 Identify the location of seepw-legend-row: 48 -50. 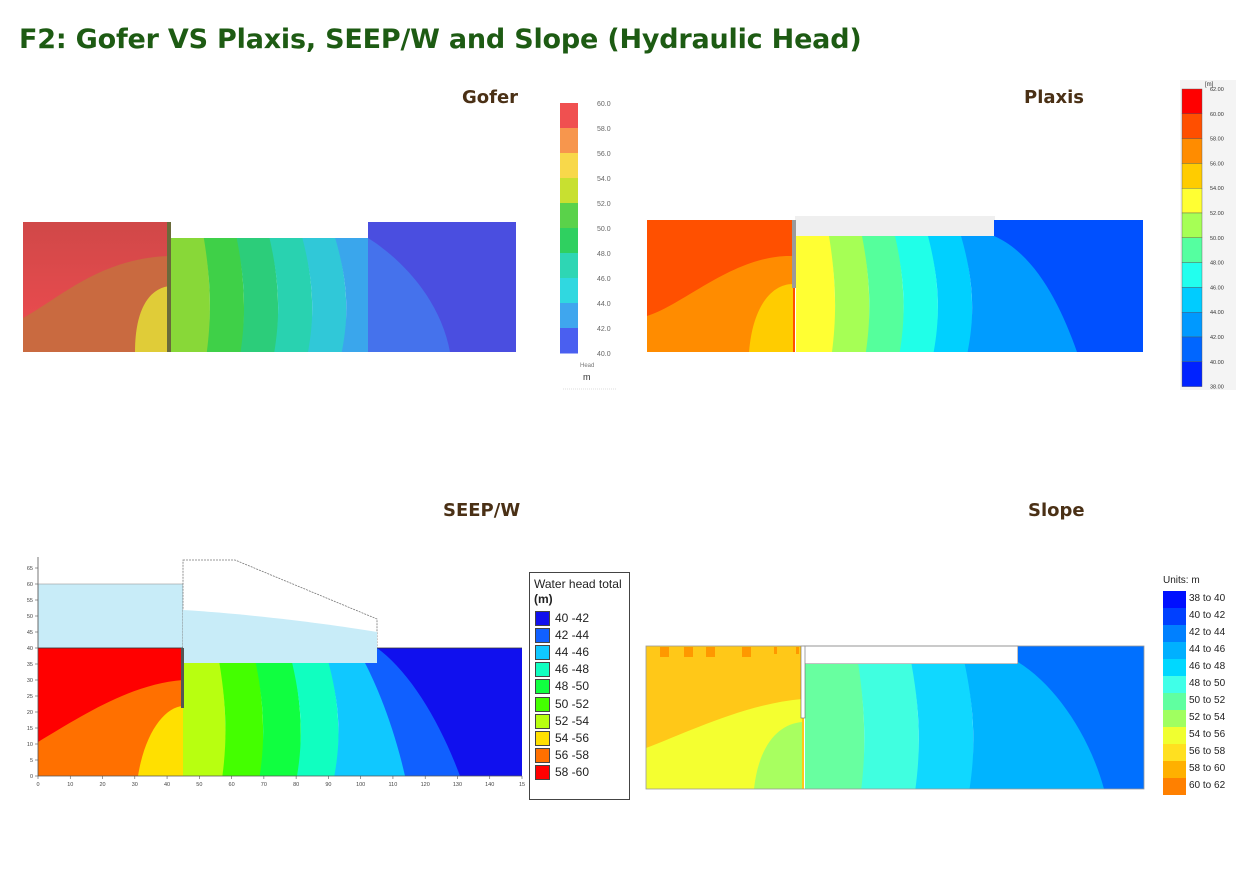
(582, 687).